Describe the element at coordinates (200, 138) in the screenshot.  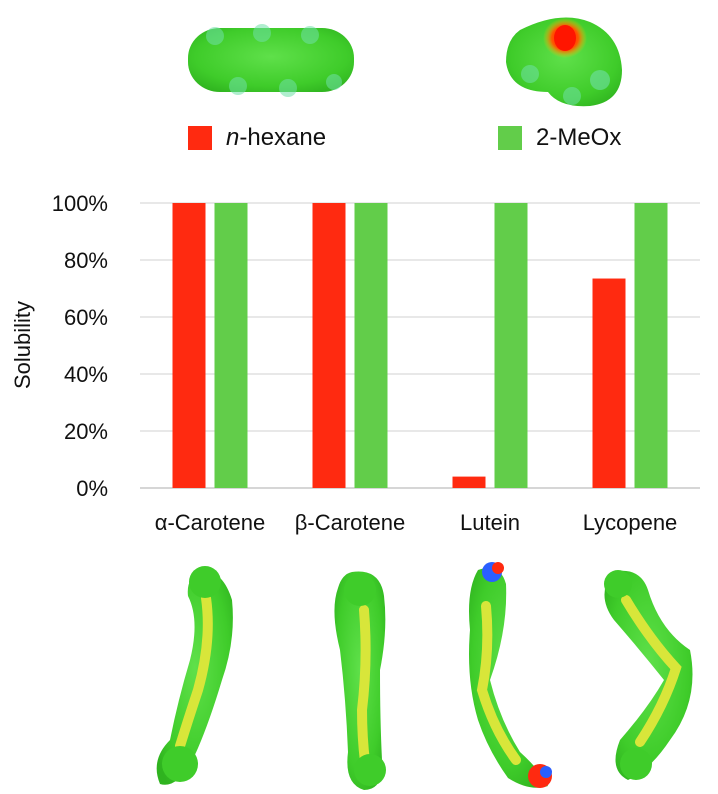
I see `legend-swatch-hexane` at that location.